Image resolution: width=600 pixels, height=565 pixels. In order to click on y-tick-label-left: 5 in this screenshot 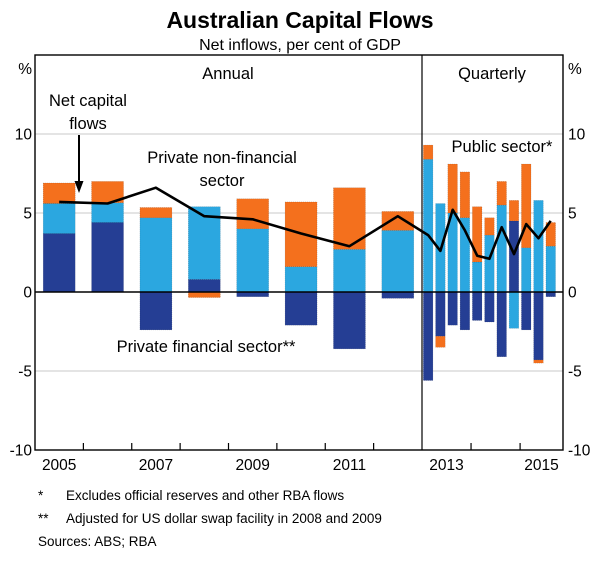, I will do `click(27, 214)`.